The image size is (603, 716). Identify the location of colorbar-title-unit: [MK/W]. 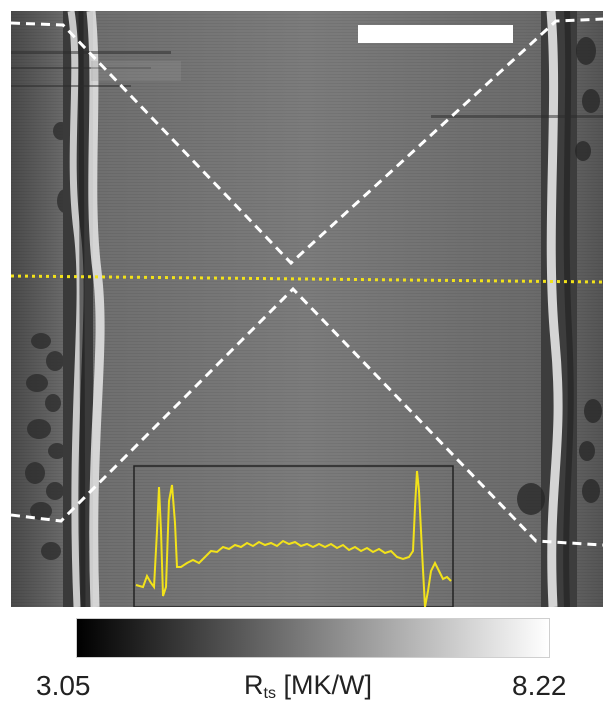
(323, 685).